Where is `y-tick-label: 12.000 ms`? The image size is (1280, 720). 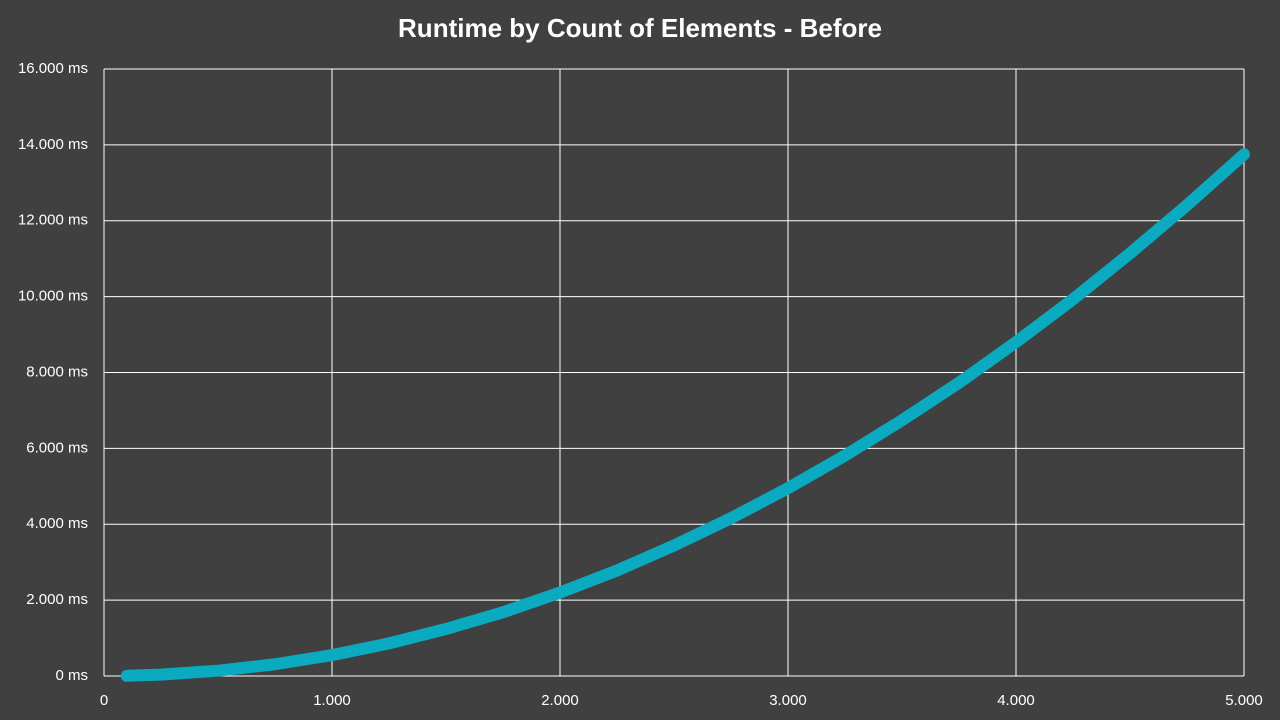 y-tick-label: 12.000 ms is located at coordinates (53, 220).